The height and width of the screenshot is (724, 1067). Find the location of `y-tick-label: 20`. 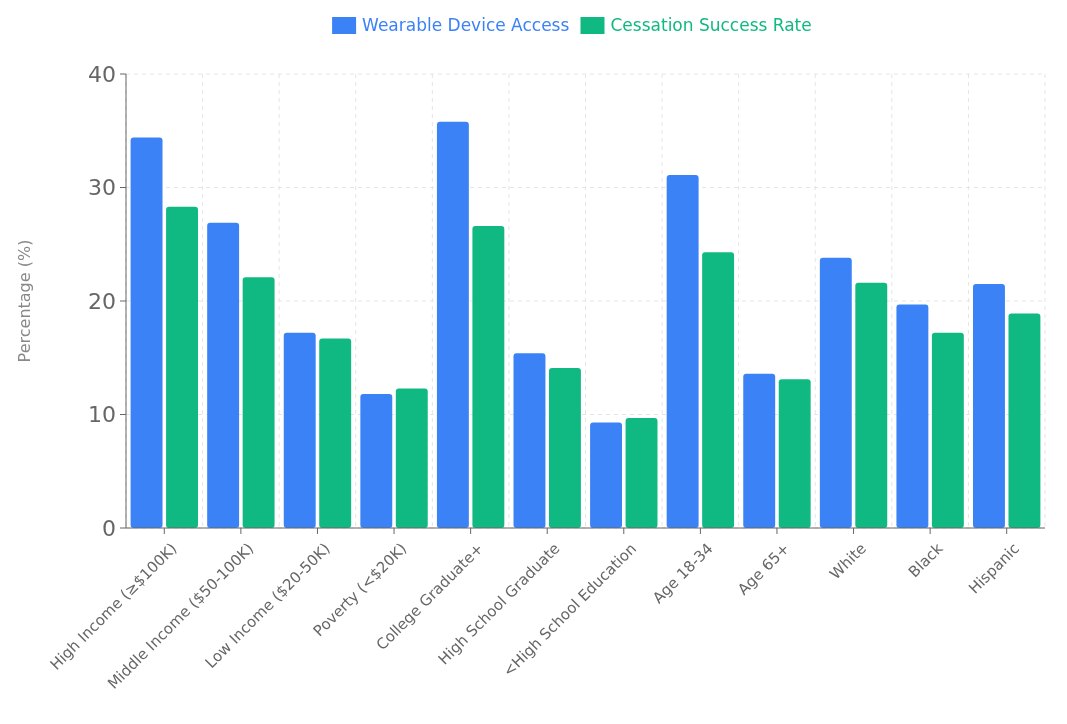

y-tick-label: 20 is located at coordinates (102, 301).